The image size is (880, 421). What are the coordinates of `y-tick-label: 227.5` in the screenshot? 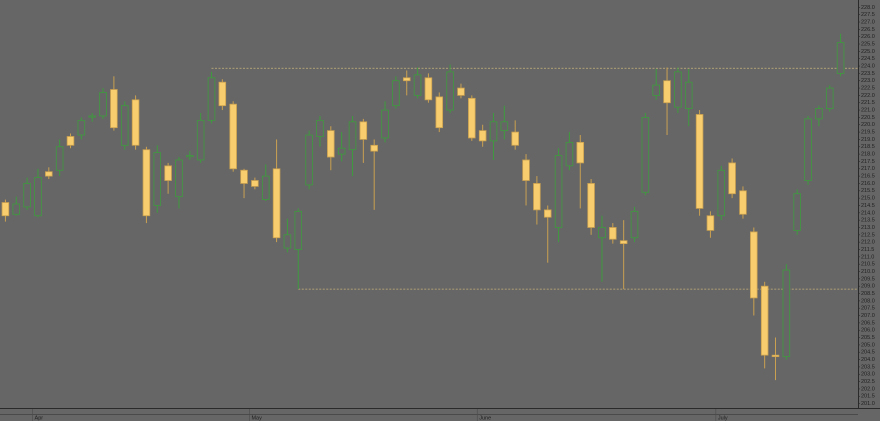 It's located at (868, 15).